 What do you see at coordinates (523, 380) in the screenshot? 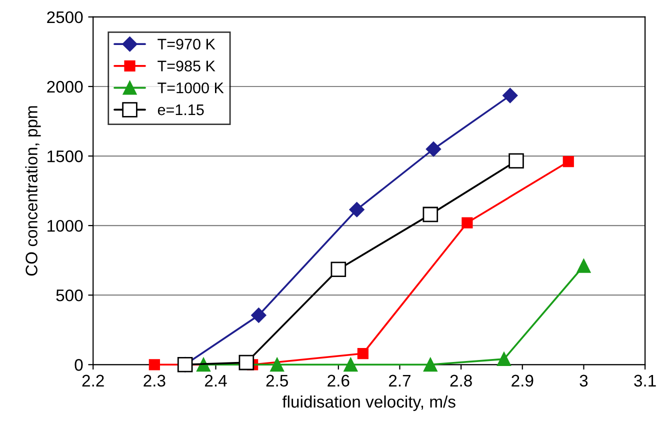
I see `x-tick-label: 2.9` at bounding box center [523, 380].